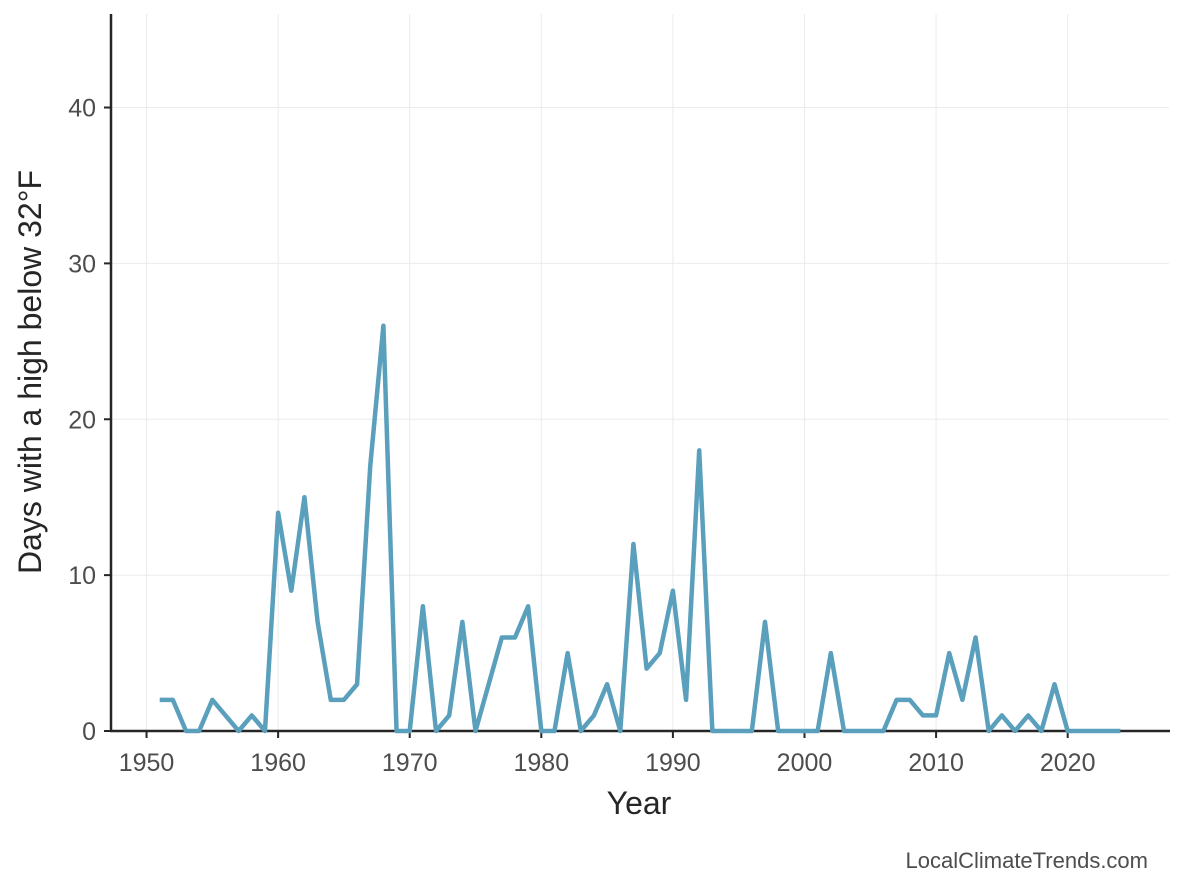  What do you see at coordinates (639, 803) in the screenshot?
I see `x-axis-title: Year` at bounding box center [639, 803].